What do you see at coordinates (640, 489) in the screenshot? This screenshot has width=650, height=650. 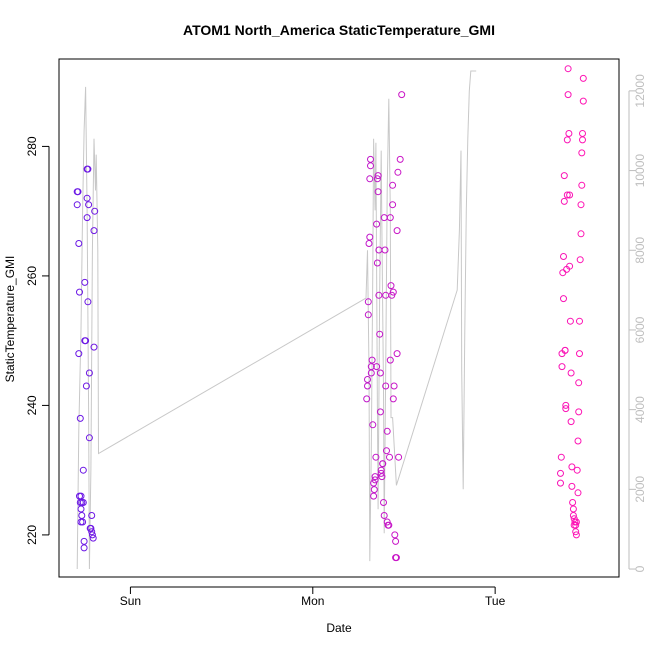 I see `right-tick-label: 2000` at bounding box center [640, 489].